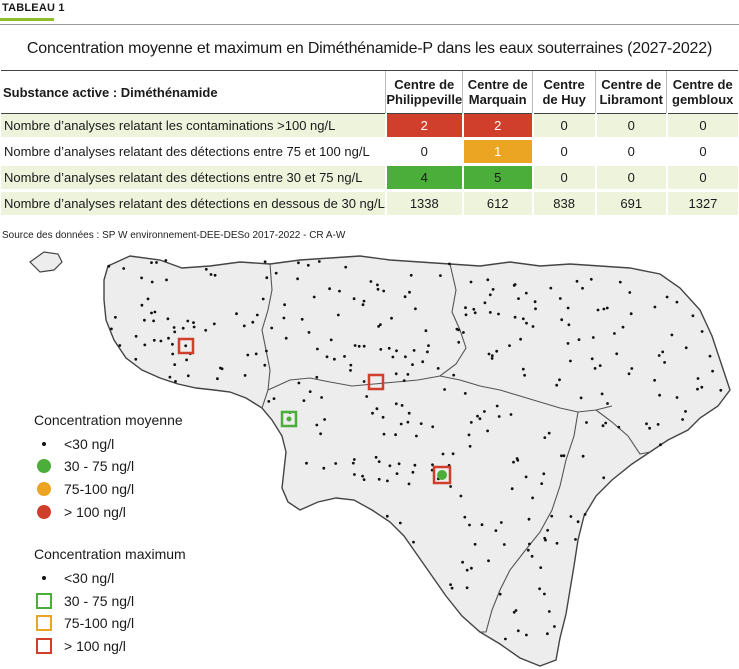 The height and width of the screenshot is (669, 739). Describe the element at coordinates (423, 204) in the screenshot. I see `table-cell: 1338` at that location.